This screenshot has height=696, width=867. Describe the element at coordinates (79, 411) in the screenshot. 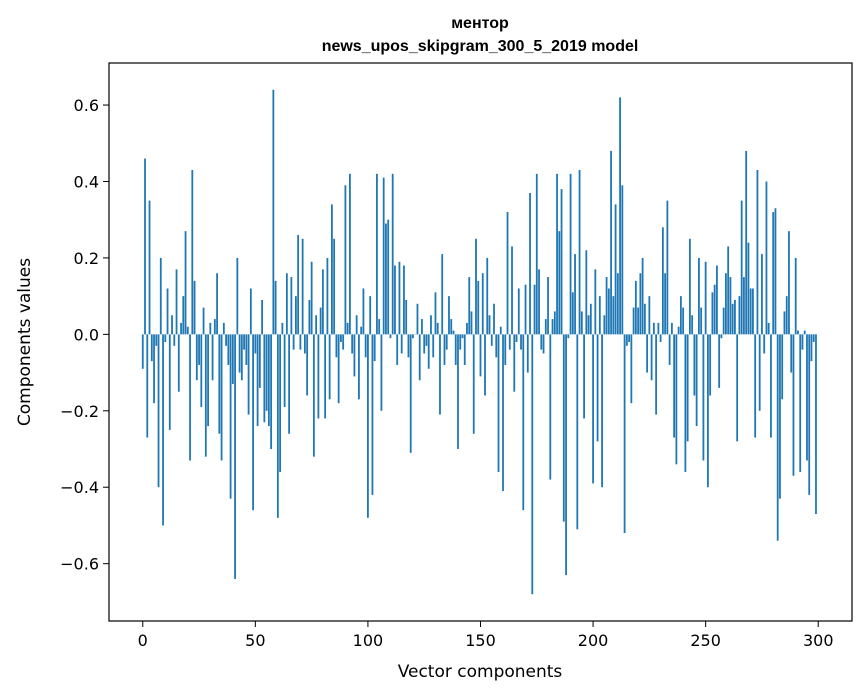

I see `y-tick-label: −0.2` at that location.